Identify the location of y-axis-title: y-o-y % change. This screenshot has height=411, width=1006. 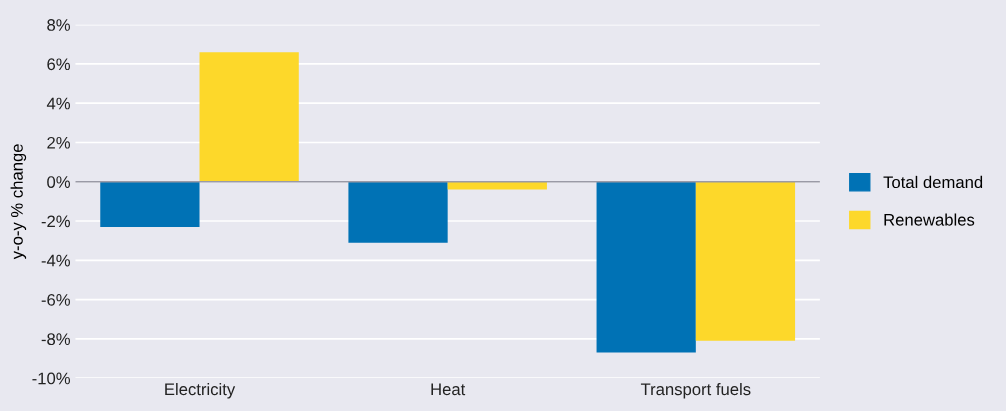
(18, 202).